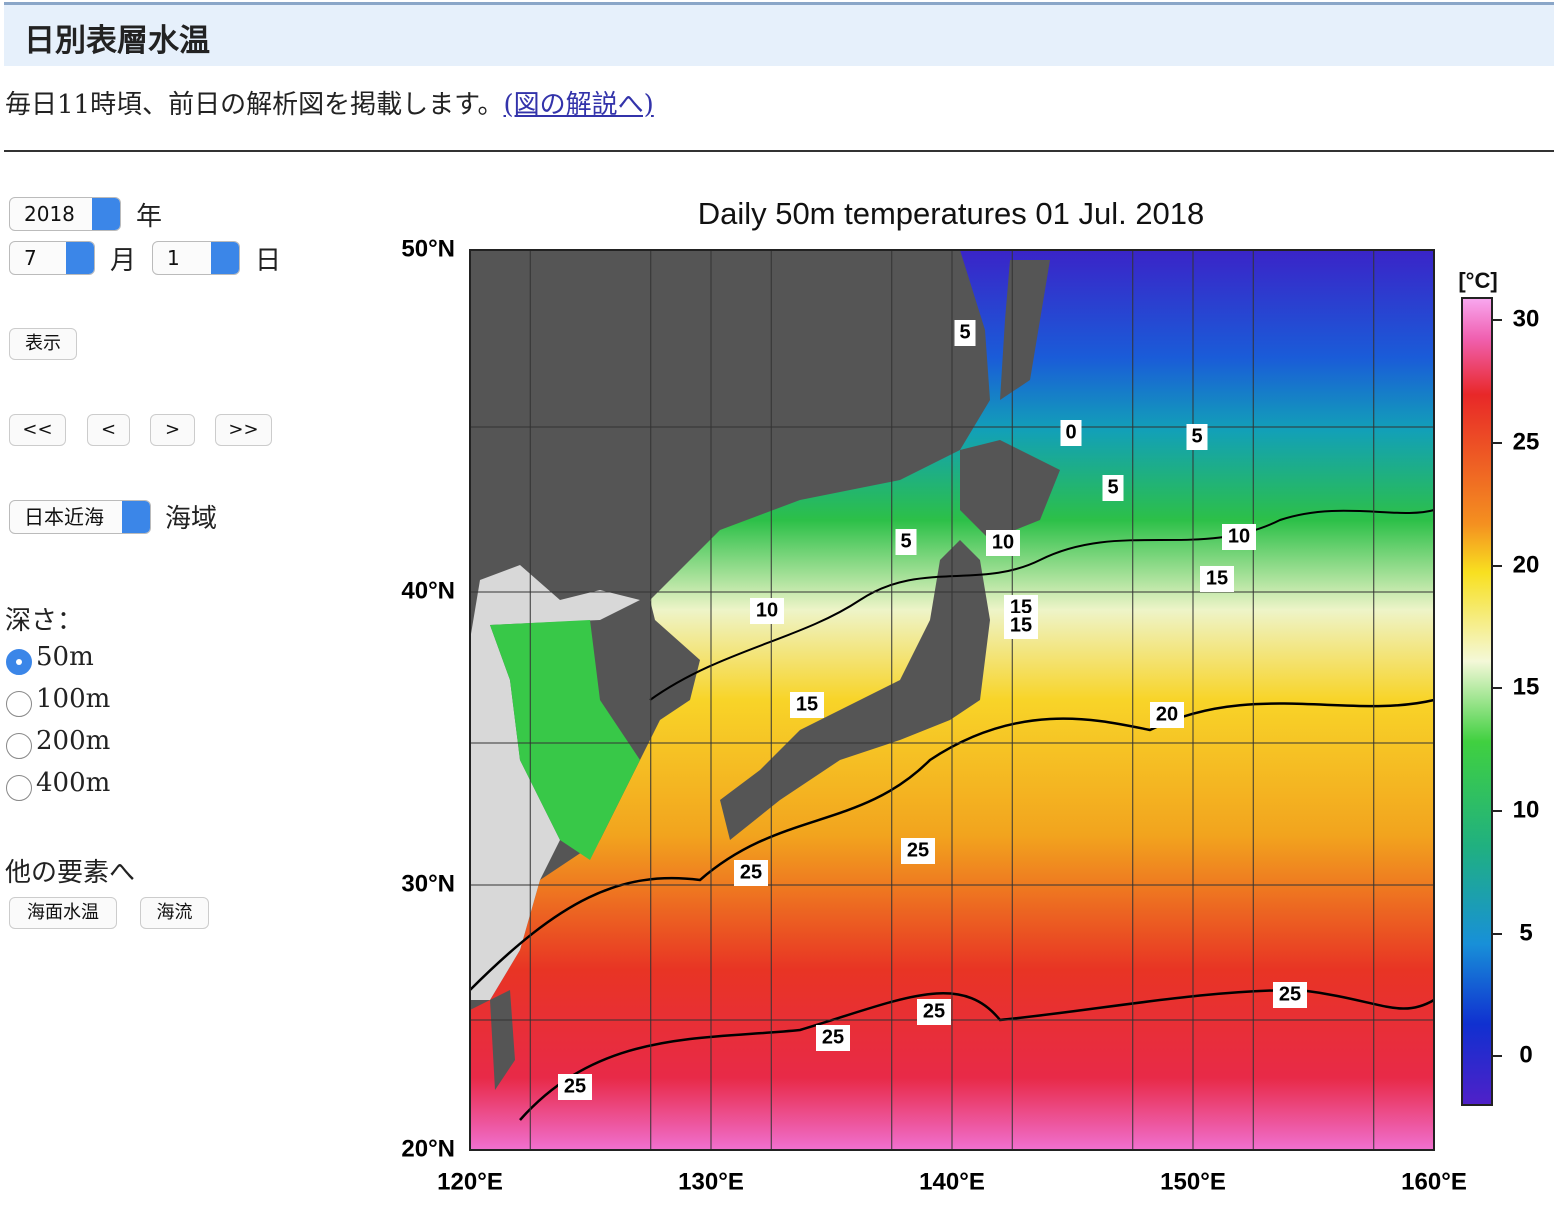 The height and width of the screenshot is (1210, 1554). I want to click on area-select: 日本近海, so click(80, 517).